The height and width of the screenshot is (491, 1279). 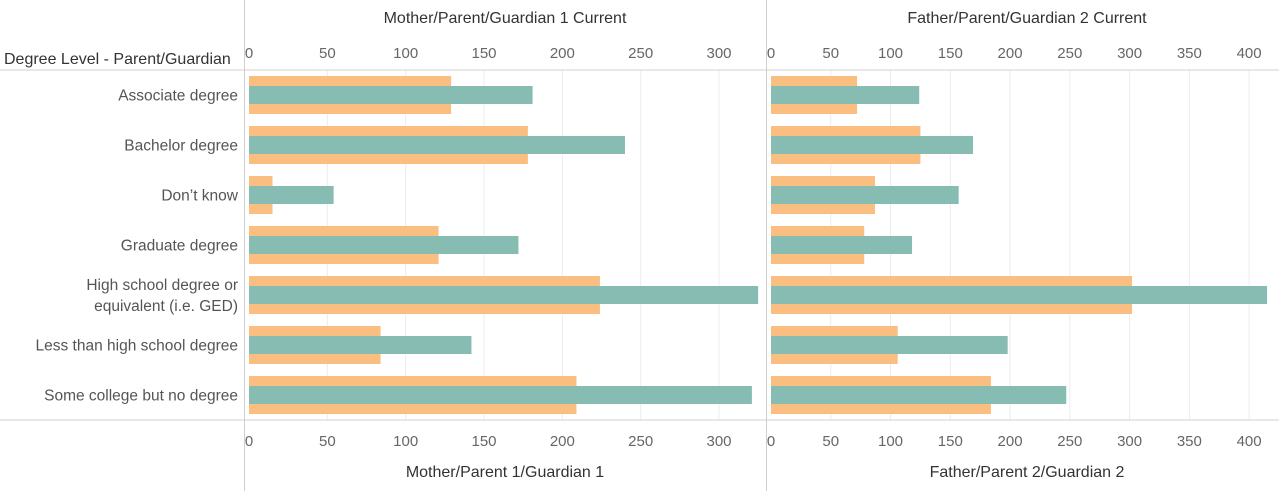 I want to click on tick-label-father-bottom-200: 200, so click(x=1010, y=441).